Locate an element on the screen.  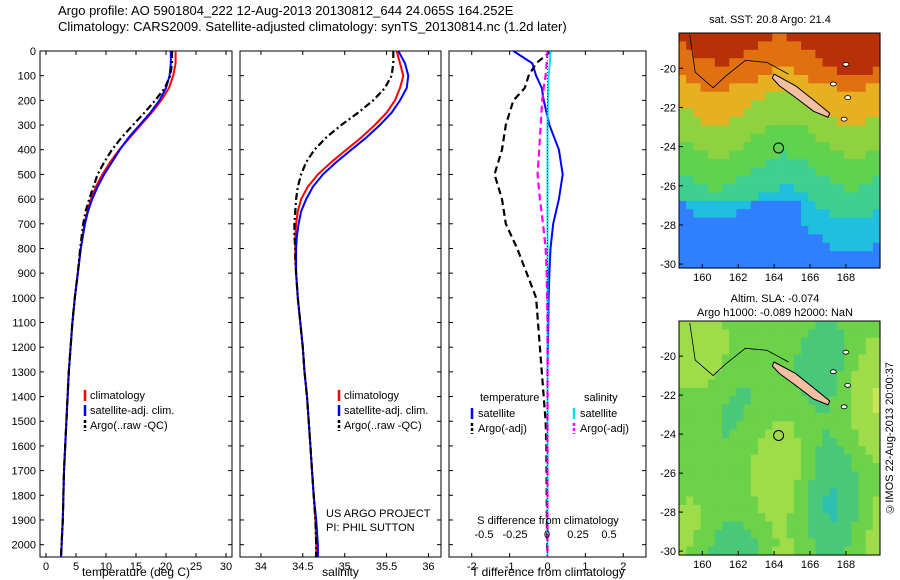
sst_map-ytick-label: -26 is located at coordinates (668, 187).